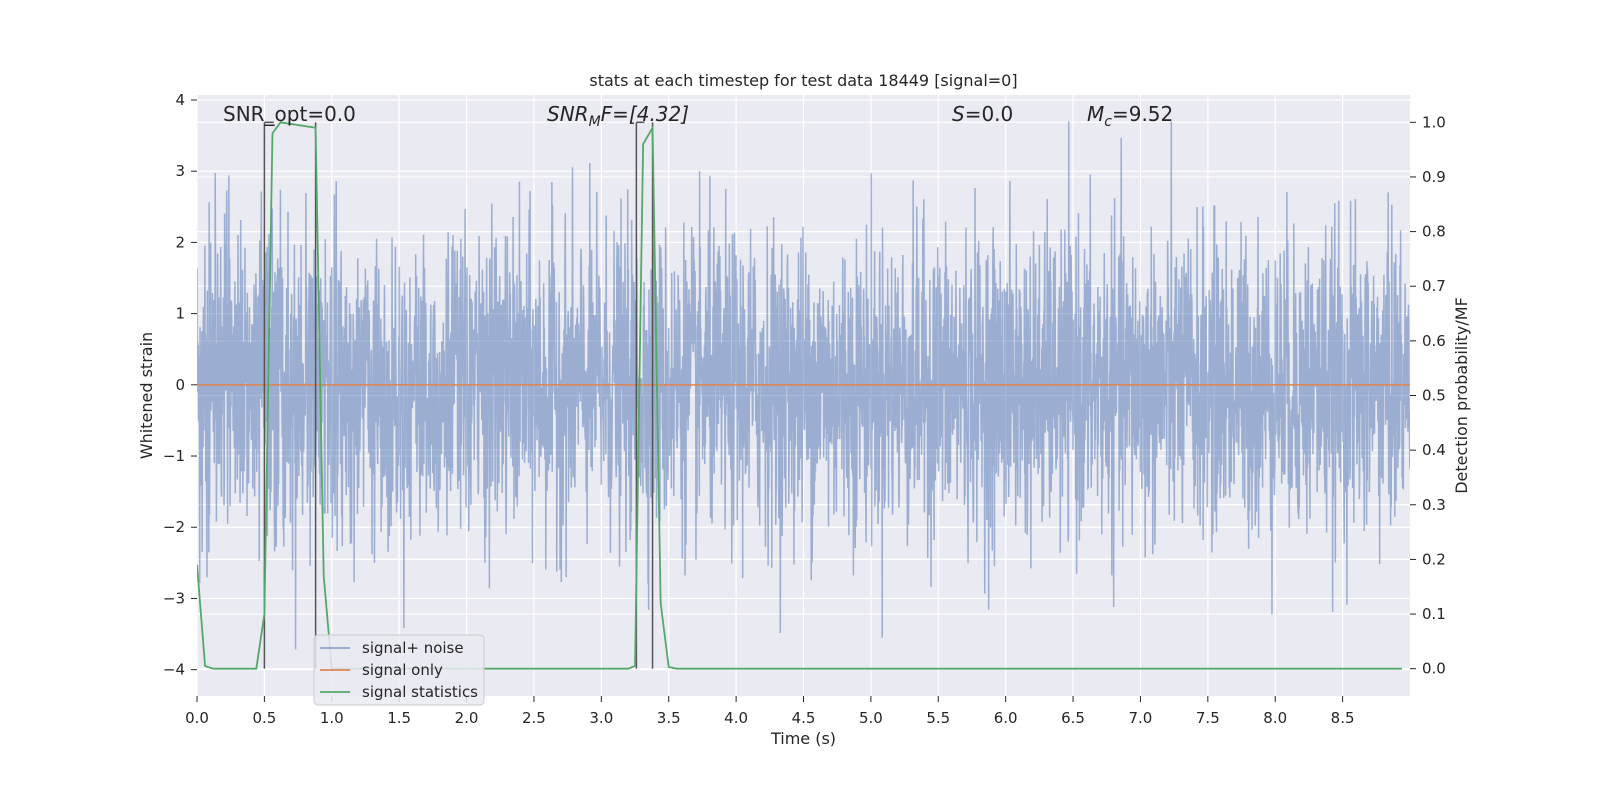 The image size is (1600, 804). Describe the element at coordinates (180, 385) in the screenshot. I see `y-tick-label-left: 0` at that location.